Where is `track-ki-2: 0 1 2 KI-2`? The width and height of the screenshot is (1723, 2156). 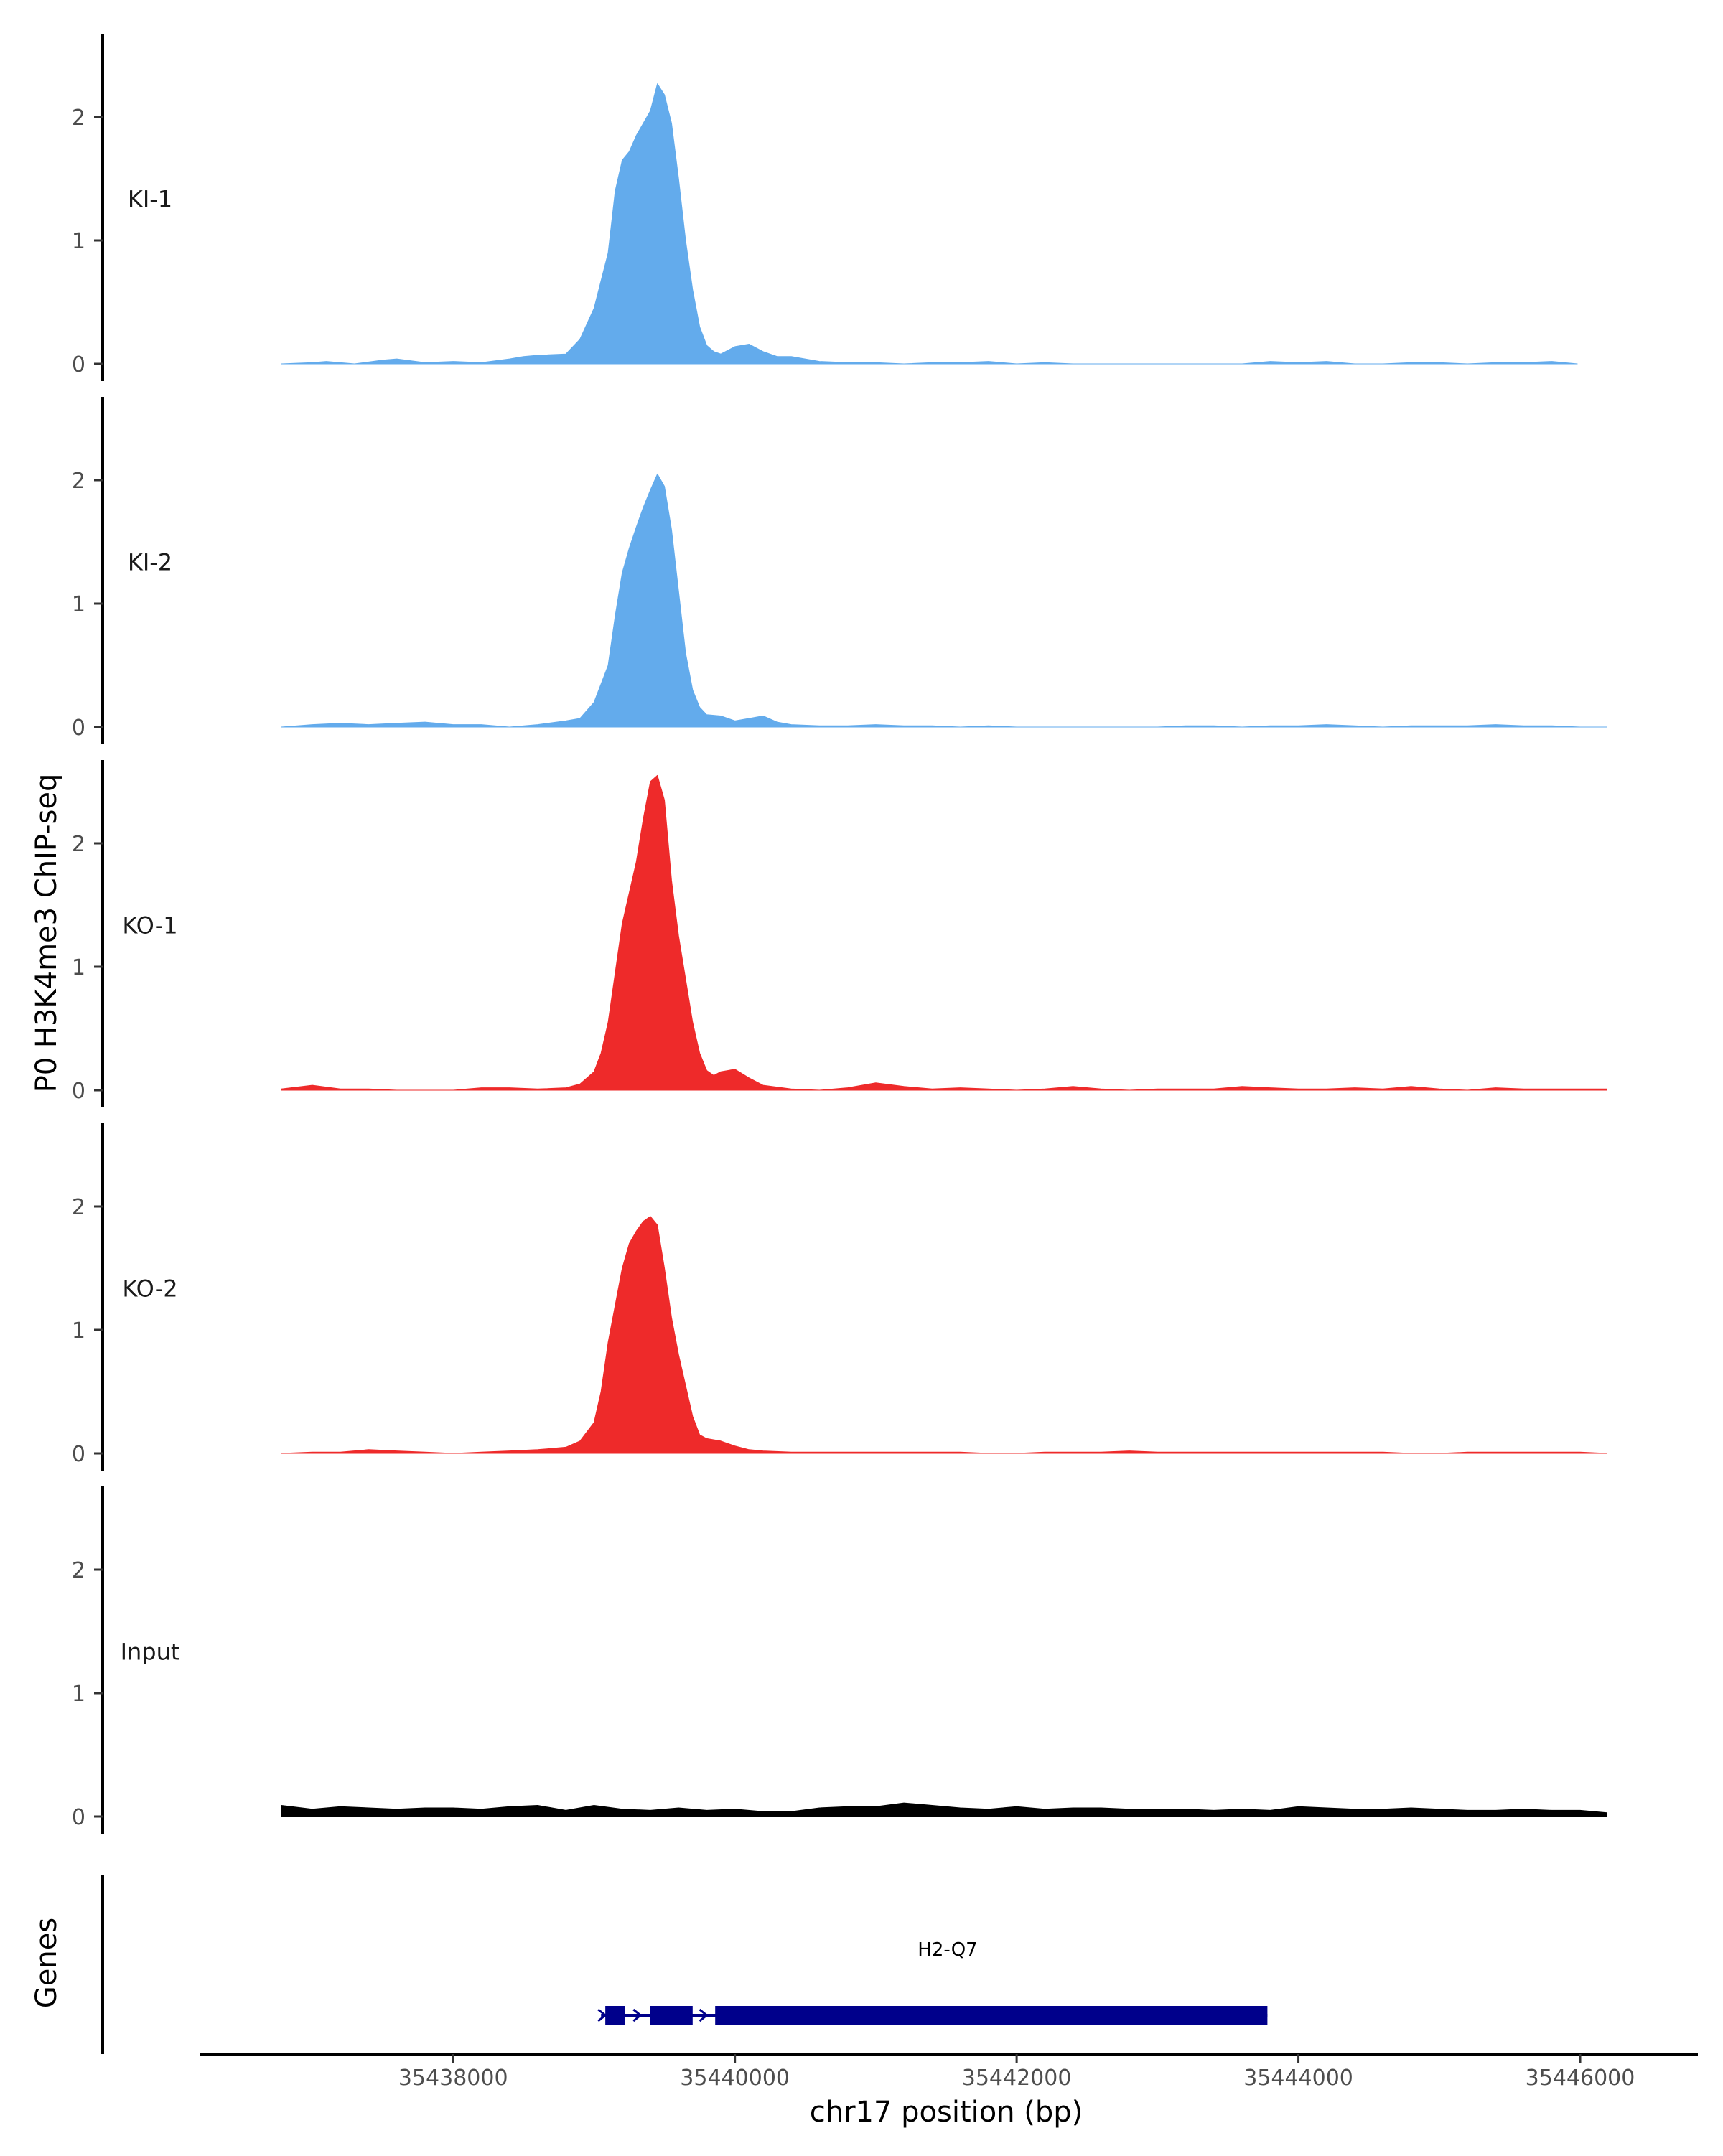
track-ki-2: 0 1 2 KI-2 is located at coordinates (839, 570).